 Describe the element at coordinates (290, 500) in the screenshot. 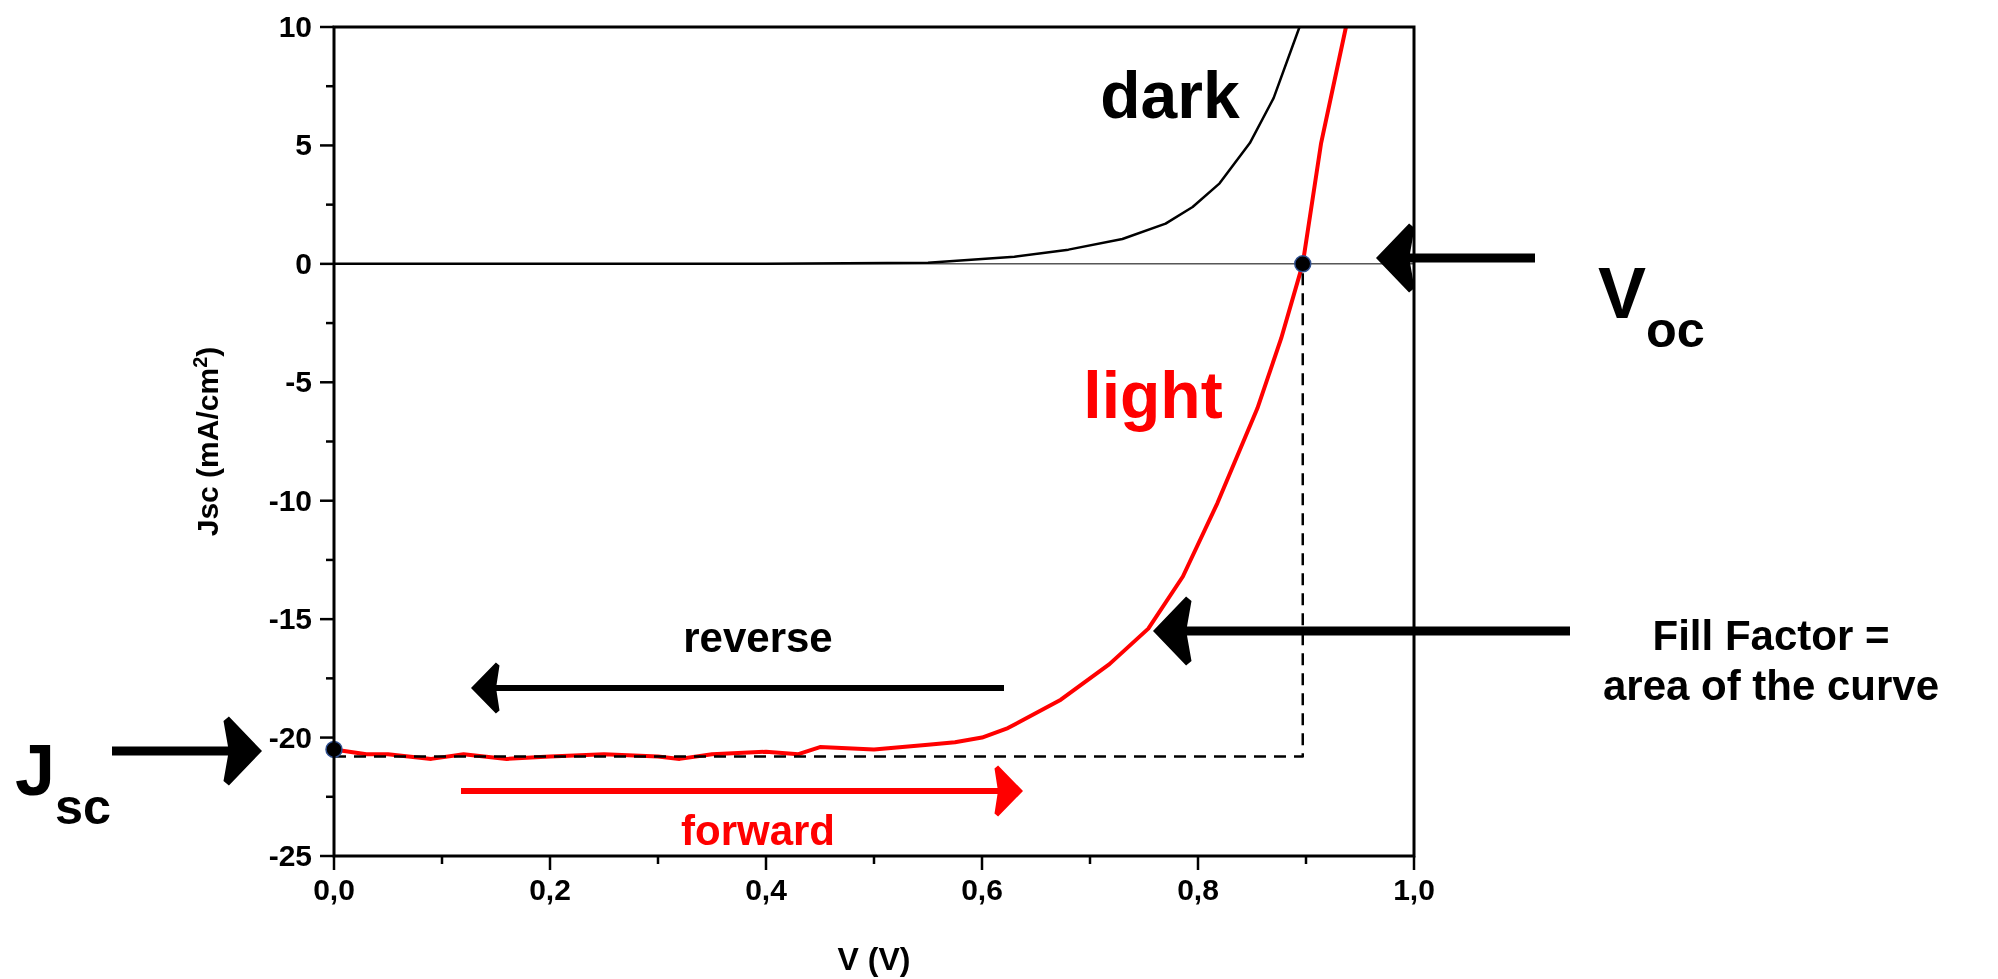

I see `y-tick-label: -10` at that location.